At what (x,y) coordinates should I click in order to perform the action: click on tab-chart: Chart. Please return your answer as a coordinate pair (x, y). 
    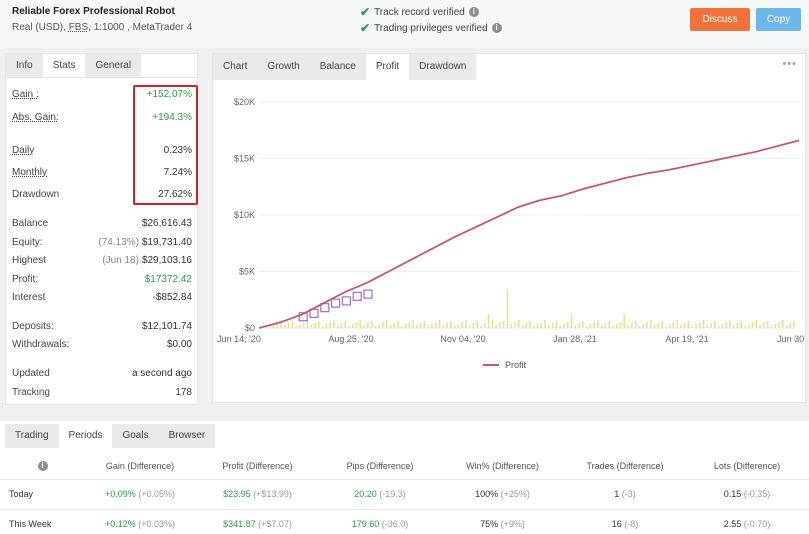
    Looking at the image, I should click on (235, 67).